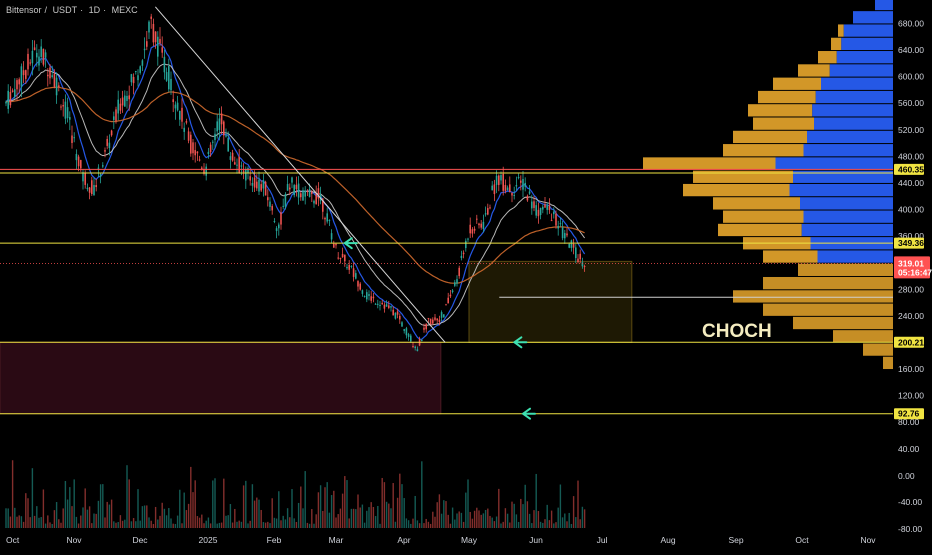  What do you see at coordinates (912, 267) in the screenshot?
I see `current-price-tag-bg` at bounding box center [912, 267].